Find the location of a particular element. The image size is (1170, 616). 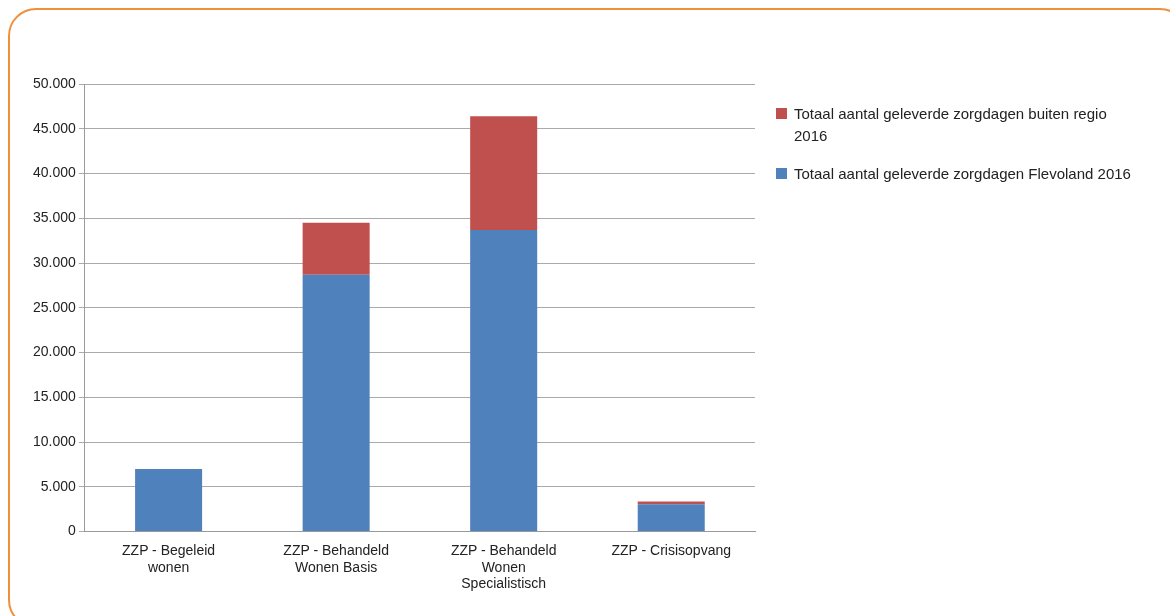

legend-label: Totaal aantal geleverde zorgdagen buiten regio 2016 is located at coordinates (951, 125).